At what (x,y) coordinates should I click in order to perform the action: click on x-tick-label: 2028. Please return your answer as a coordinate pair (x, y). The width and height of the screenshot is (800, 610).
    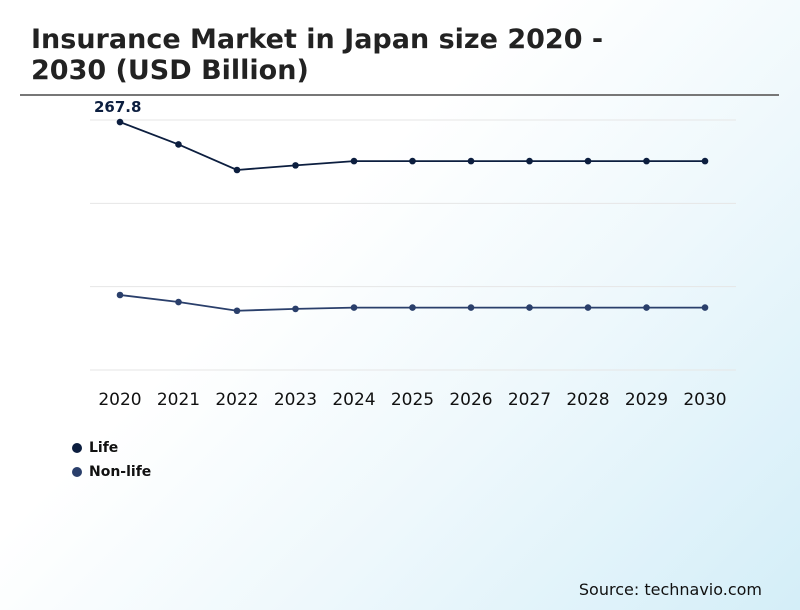
    Looking at the image, I should click on (587, 400).